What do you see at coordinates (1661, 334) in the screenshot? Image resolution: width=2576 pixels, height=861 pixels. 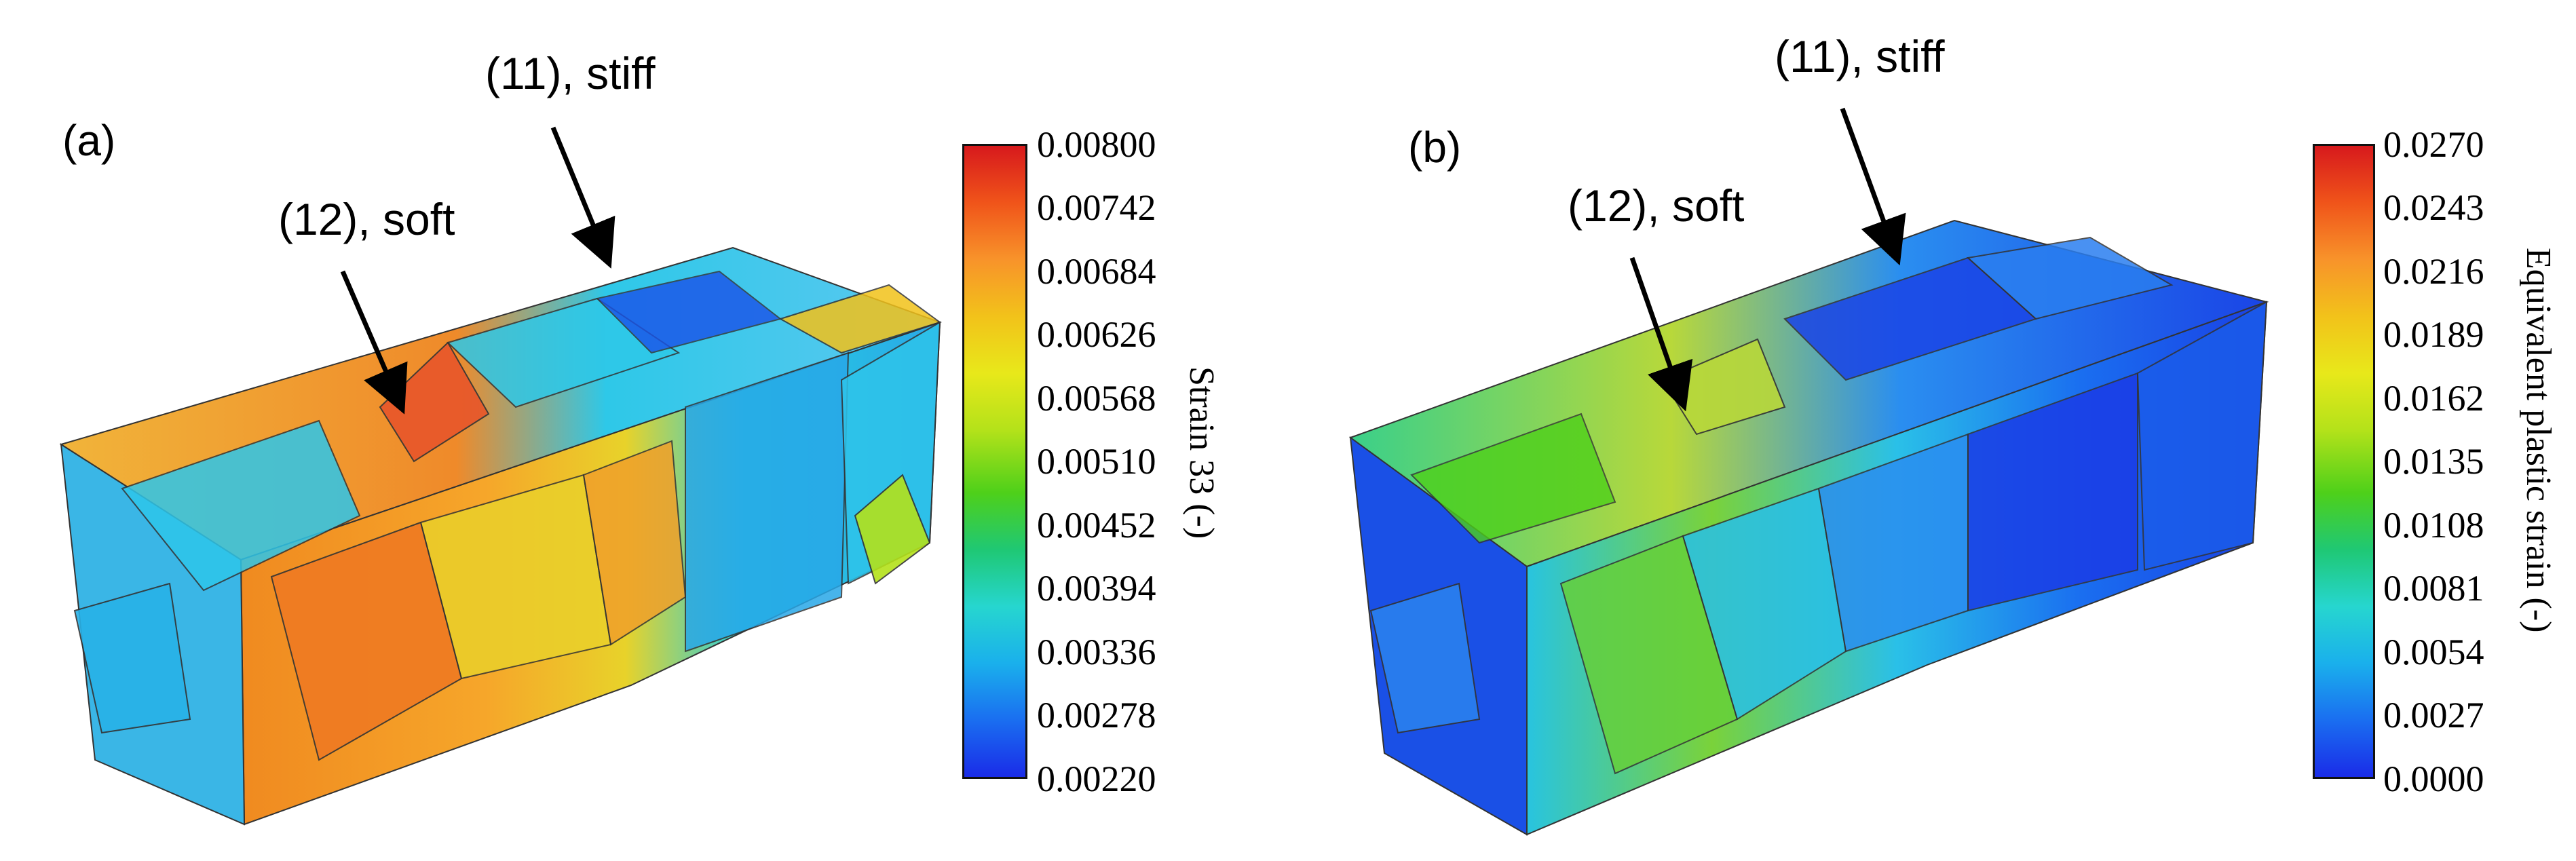 I see `panel-b-soft-arrow` at bounding box center [1661, 334].